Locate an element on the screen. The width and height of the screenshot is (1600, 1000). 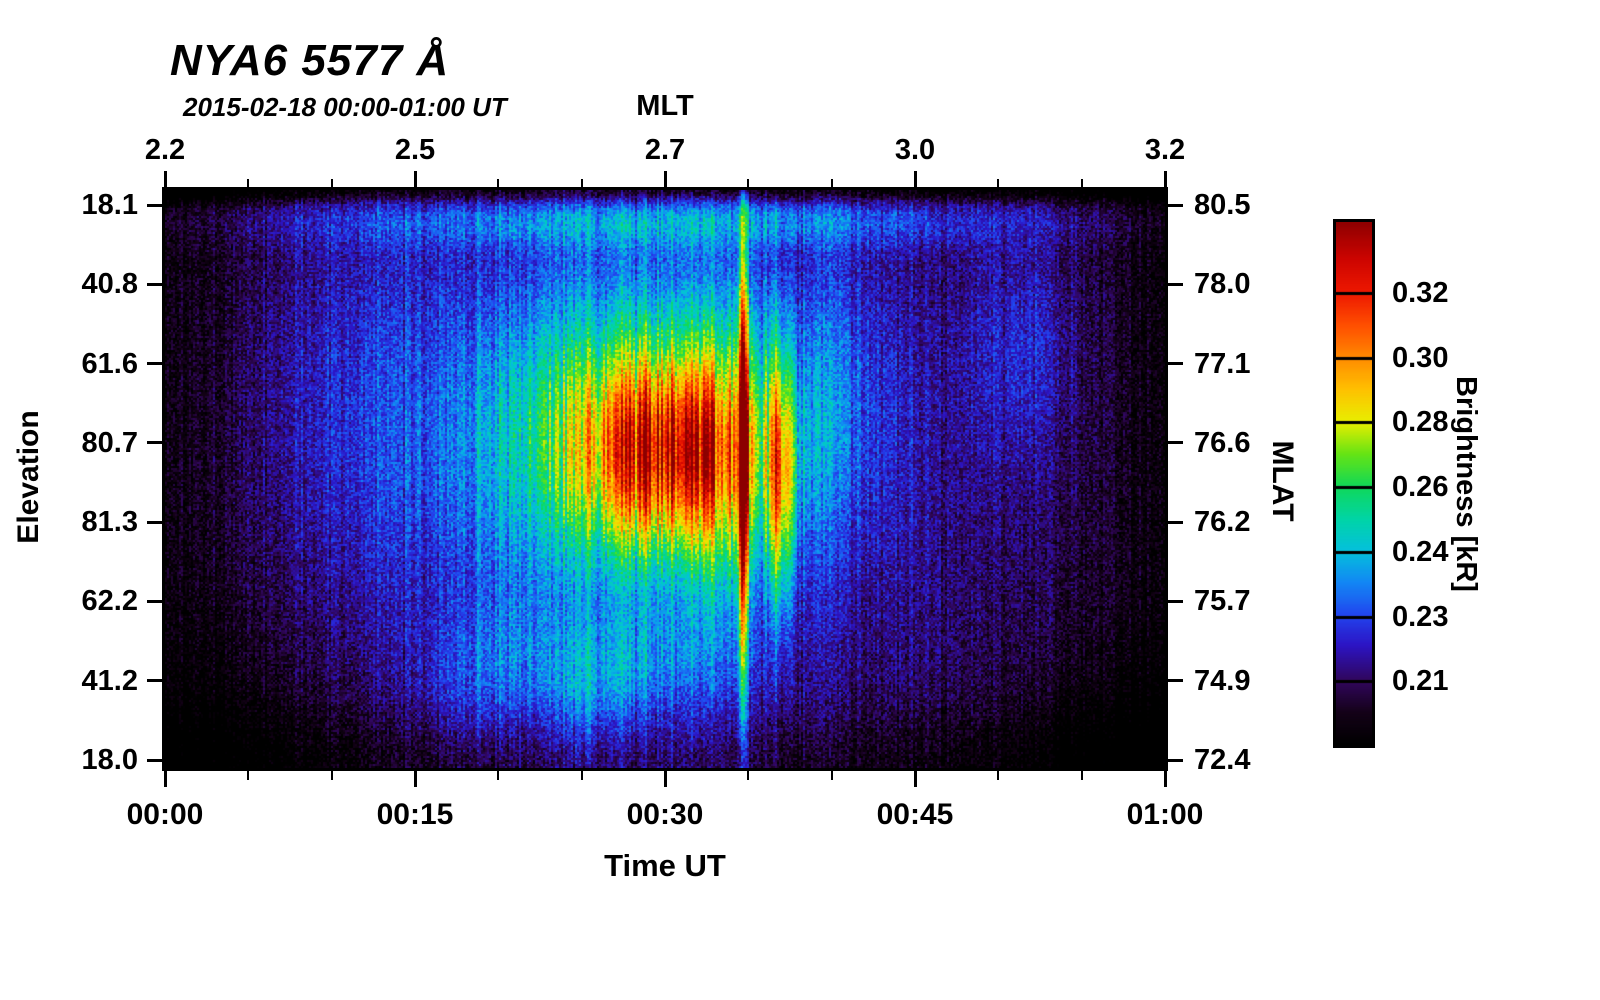
right-tick-label: 74.9 is located at coordinates (1222, 680).